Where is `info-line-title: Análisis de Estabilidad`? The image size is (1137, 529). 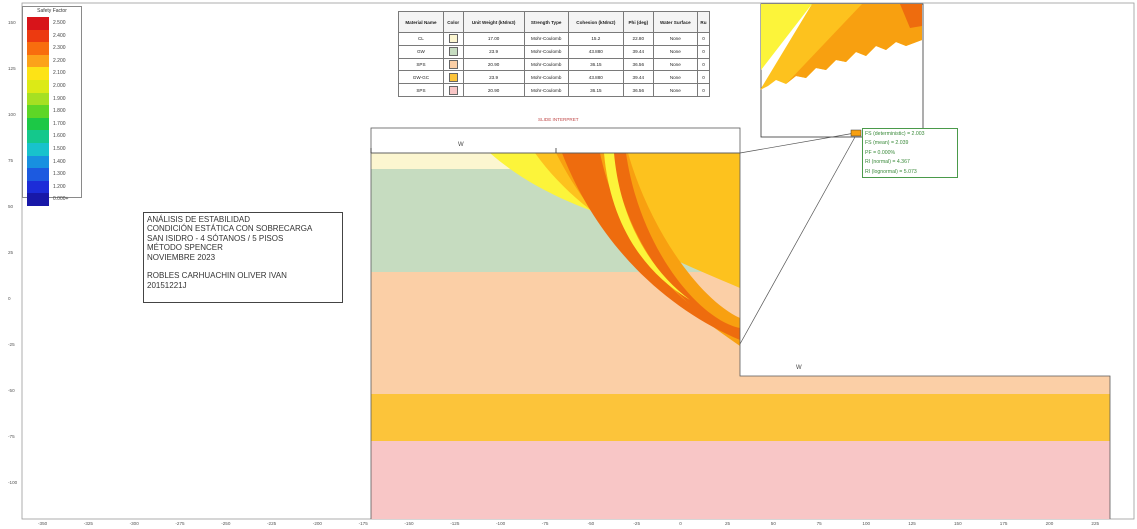
info-line-title: Análisis de Estabilidad is located at coordinates (198, 219).